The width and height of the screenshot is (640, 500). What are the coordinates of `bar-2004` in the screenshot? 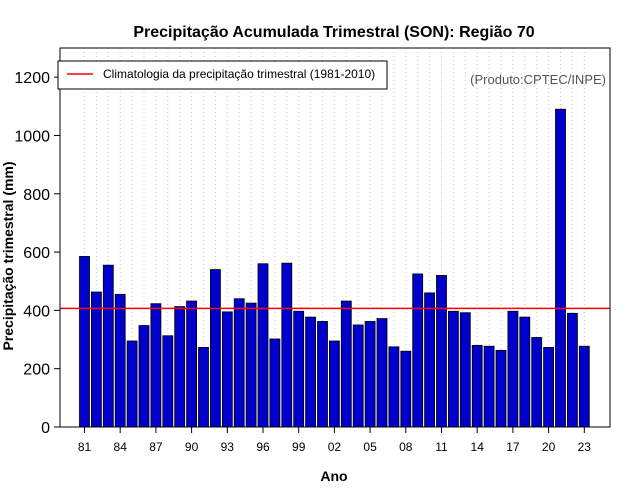 It's located at (358, 376).